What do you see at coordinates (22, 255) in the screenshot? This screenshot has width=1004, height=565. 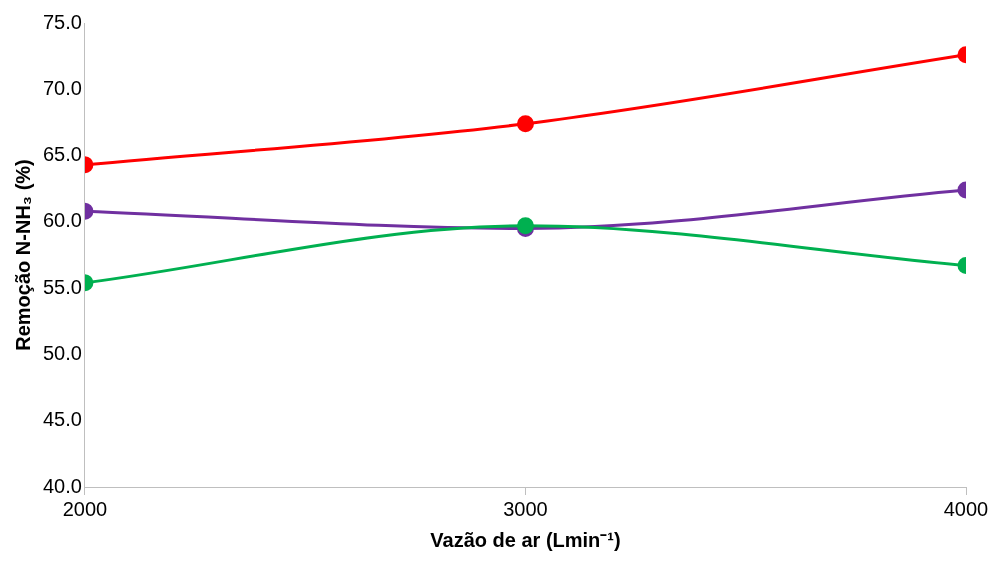 I see `y-axis-title: Remoção N-NH₃ (%)` at bounding box center [22, 255].